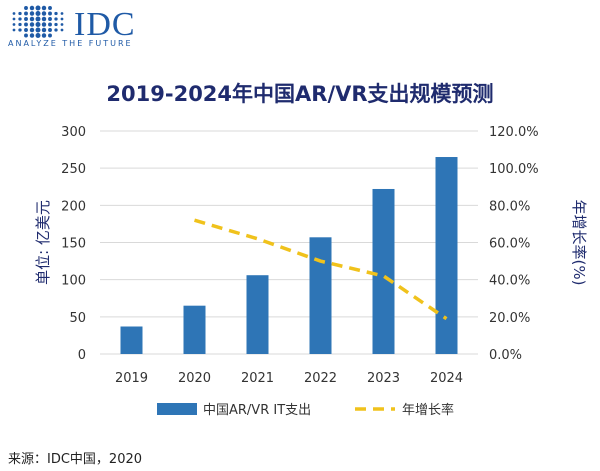 Image resolution: width=600 pixels, height=471 pixels. Describe the element at coordinates (446, 255) in the screenshot. I see `bar-2024` at that location.